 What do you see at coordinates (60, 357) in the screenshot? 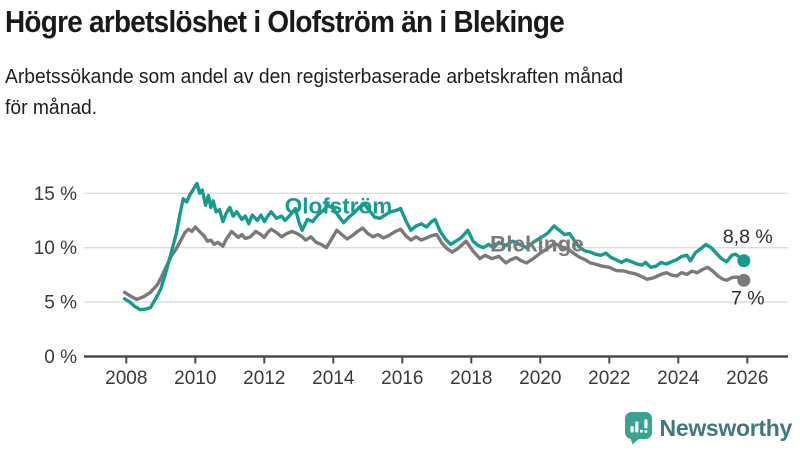
I see `y-tick-label: 0 %` at bounding box center [60, 357].